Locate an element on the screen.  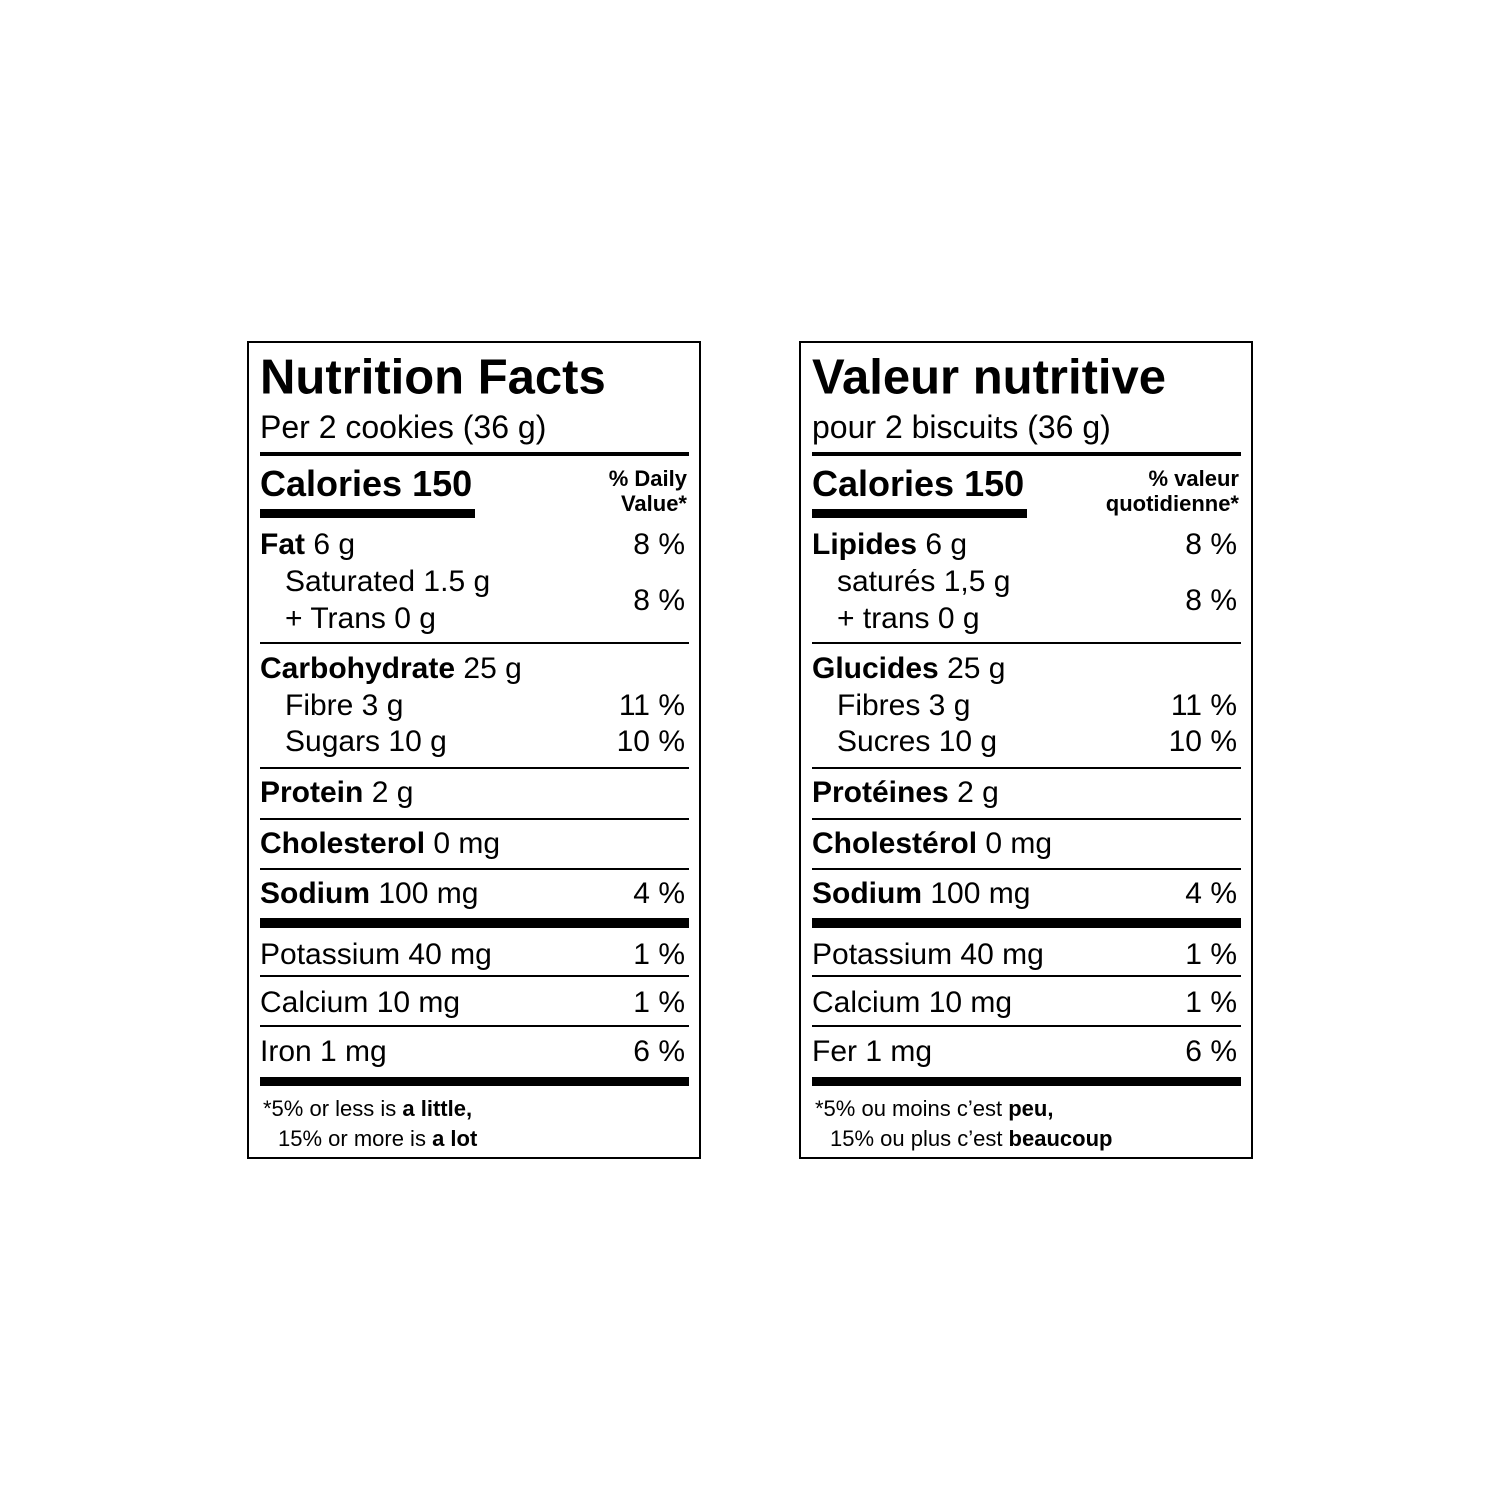
footnote: *5% or less is a little, is located at coordinates (367, 1109).